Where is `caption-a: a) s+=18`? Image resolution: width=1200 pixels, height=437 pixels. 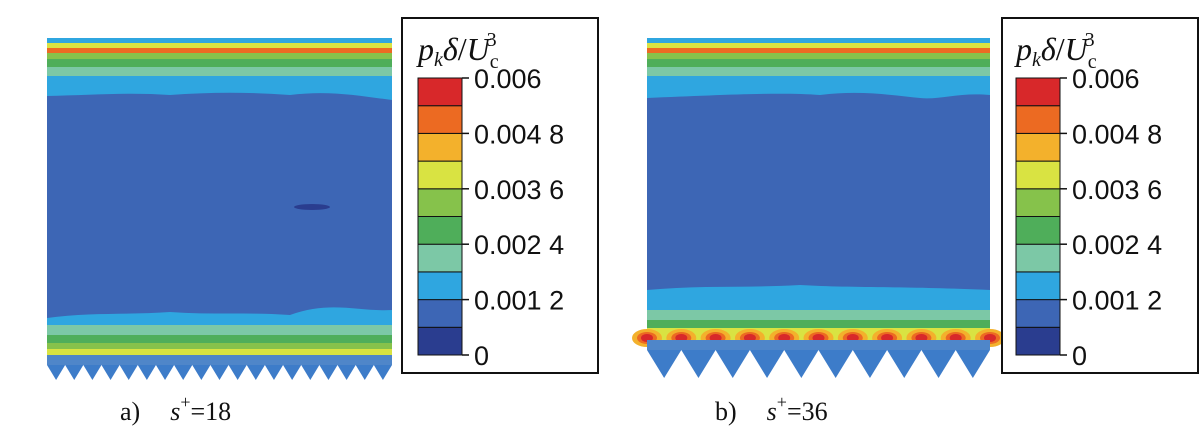
caption-a: a) s+=18 is located at coordinates (175, 409).